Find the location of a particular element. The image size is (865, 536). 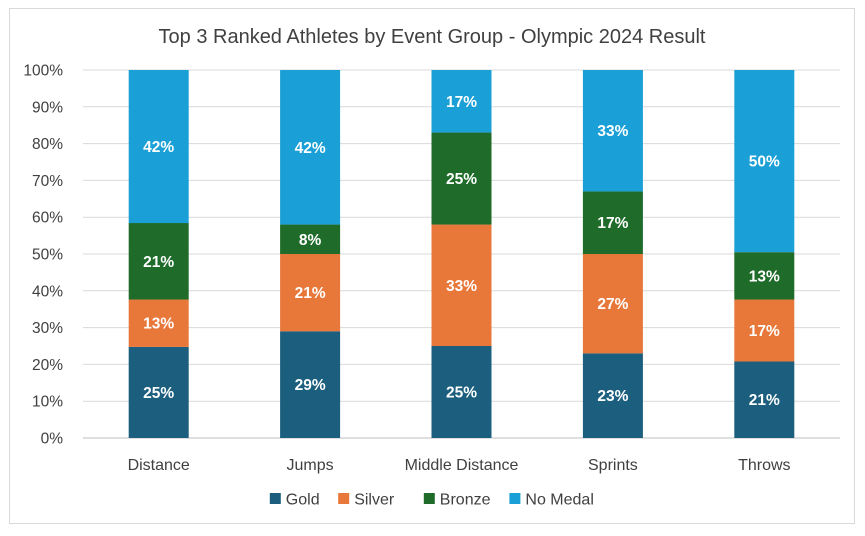

legend-label: No Medal is located at coordinates (559, 500).